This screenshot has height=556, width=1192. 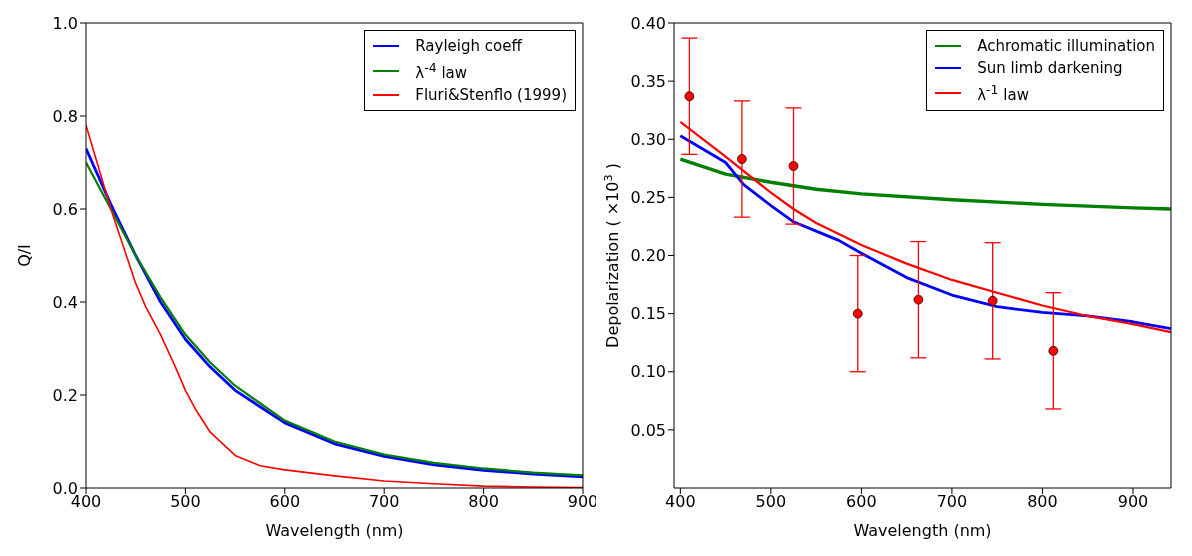 I want to click on y-tick-label: 0.20, so click(x=648, y=256).